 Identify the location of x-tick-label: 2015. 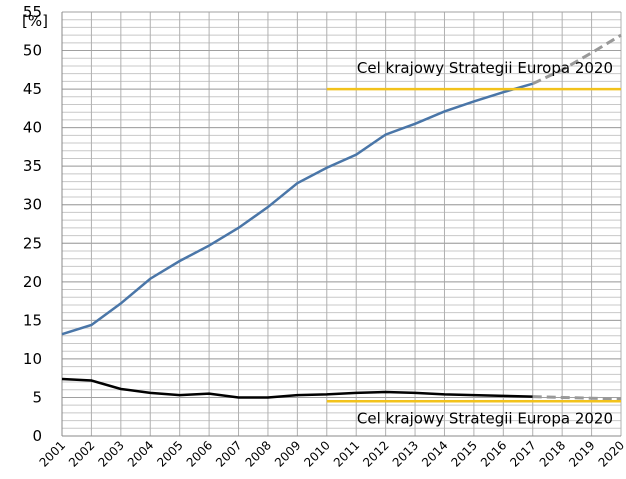
(464, 453).